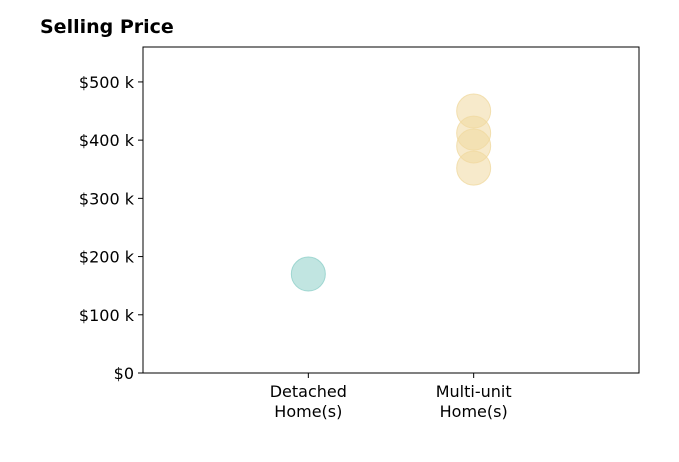 This screenshot has width=679, height=462. What do you see at coordinates (111, 228) in the screenshot?
I see `y-axis: $0 $100 k $200 k $300 k $400 k $500 k` at bounding box center [111, 228].